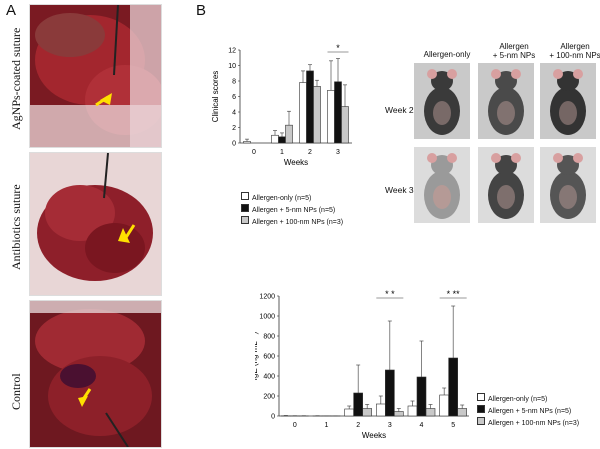 This screenshot has width=600, height=449. Describe the element at coordinates (232, 66) in the screenshot. I see `y-tick-label: 10` at that location.